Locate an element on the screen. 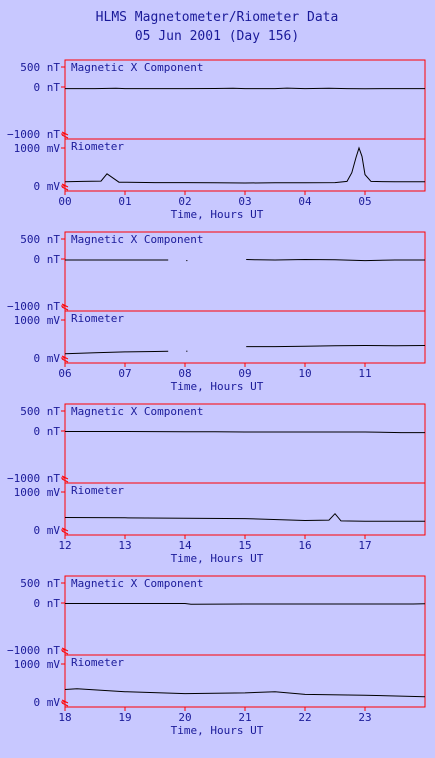 This screenshot has width=435, height=758. x-tick-label: 08 is located at coordinates (184, 373).